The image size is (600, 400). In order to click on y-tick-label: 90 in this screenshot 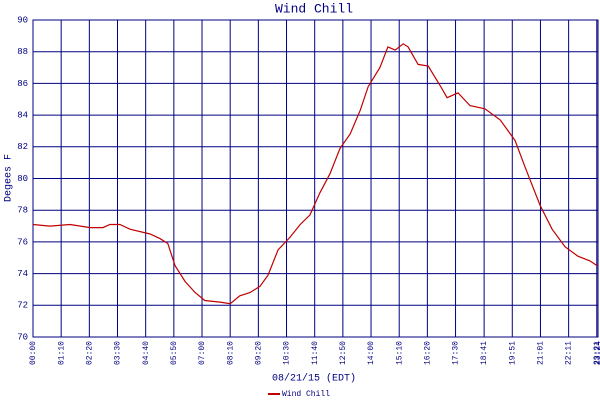, I will do `click(22, 20)`.